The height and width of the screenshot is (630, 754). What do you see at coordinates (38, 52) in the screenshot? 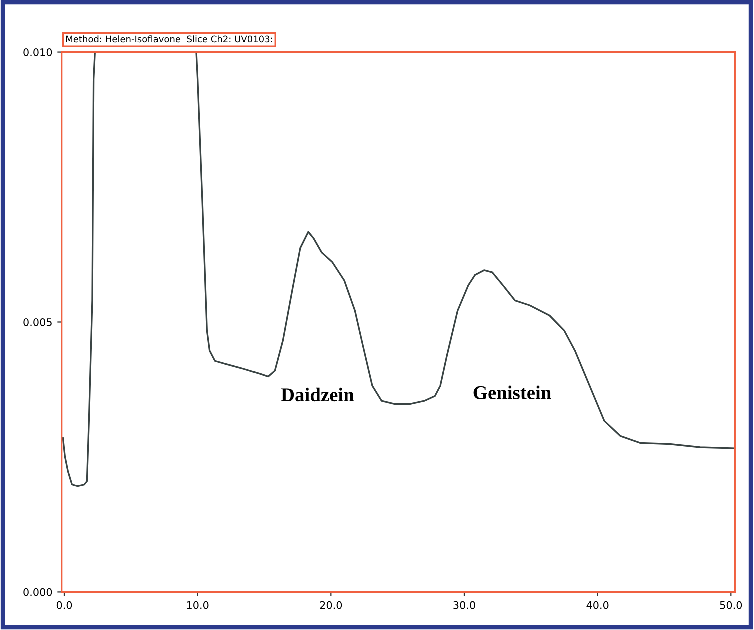
I see `y-tick-label: 0.010` at bounding box center [38, 52].